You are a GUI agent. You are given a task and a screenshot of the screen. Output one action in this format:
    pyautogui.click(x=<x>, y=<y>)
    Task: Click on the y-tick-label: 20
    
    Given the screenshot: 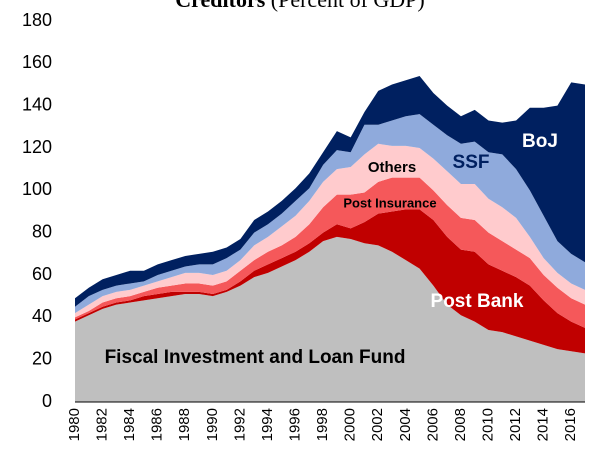 What is the action you would take?
    pyautogui.click(x=42, y=358)
    